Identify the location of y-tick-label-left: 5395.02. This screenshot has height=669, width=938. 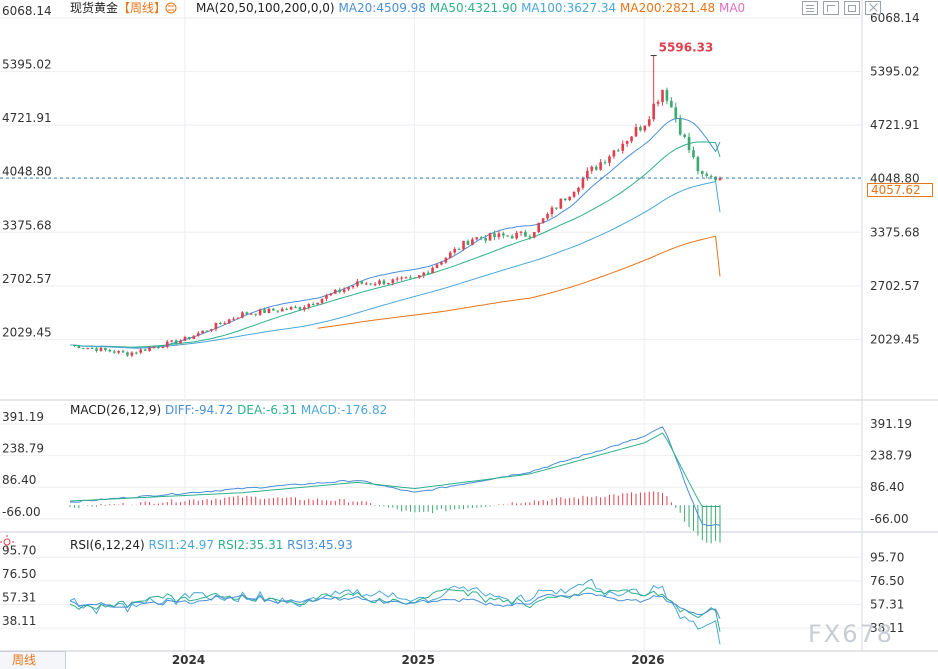
(27, 65).